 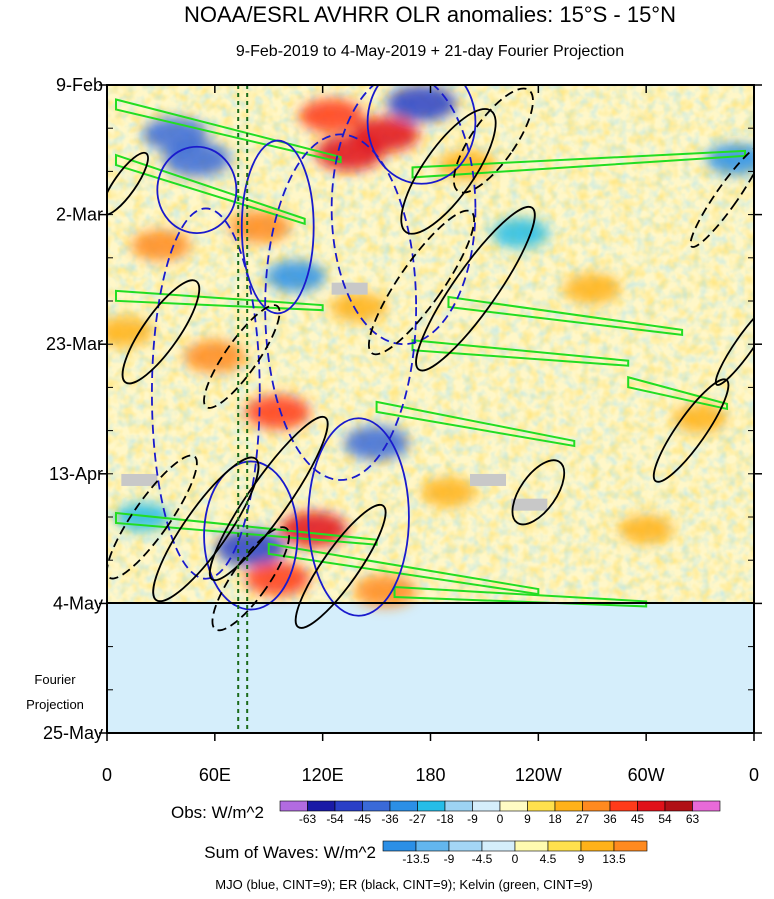 I want to click on y-tick-label: 13-Apr, so click(x=76, y=474).